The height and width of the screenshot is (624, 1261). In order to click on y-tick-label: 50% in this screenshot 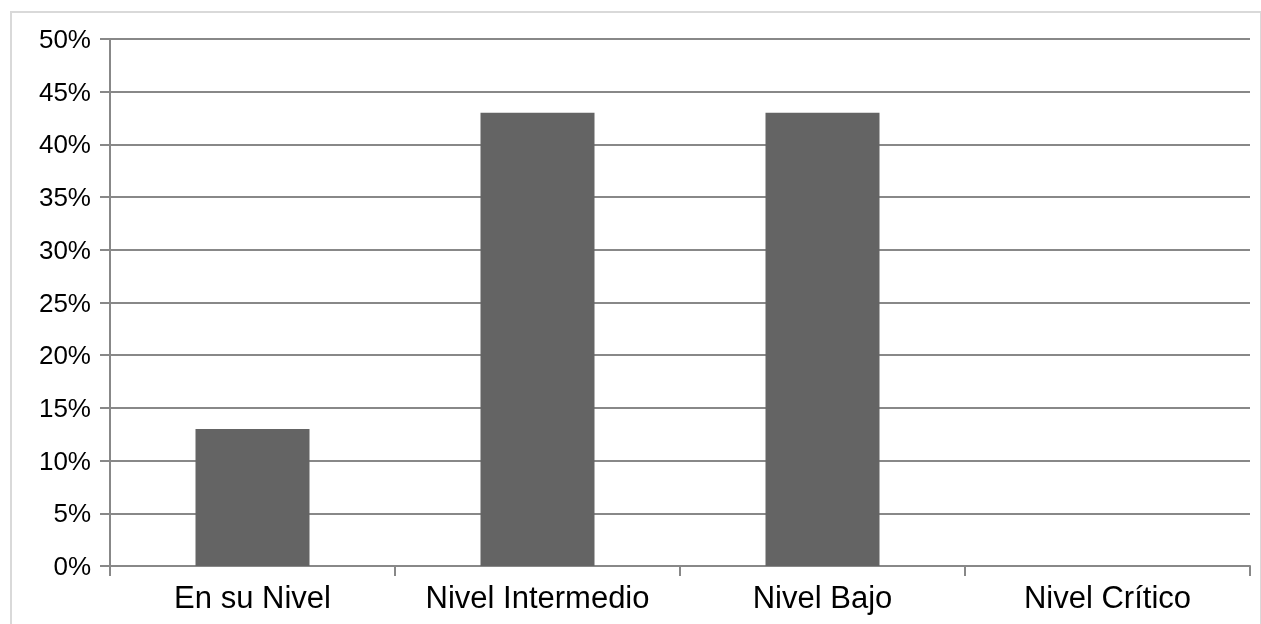, I will do `click(64, 39)`.